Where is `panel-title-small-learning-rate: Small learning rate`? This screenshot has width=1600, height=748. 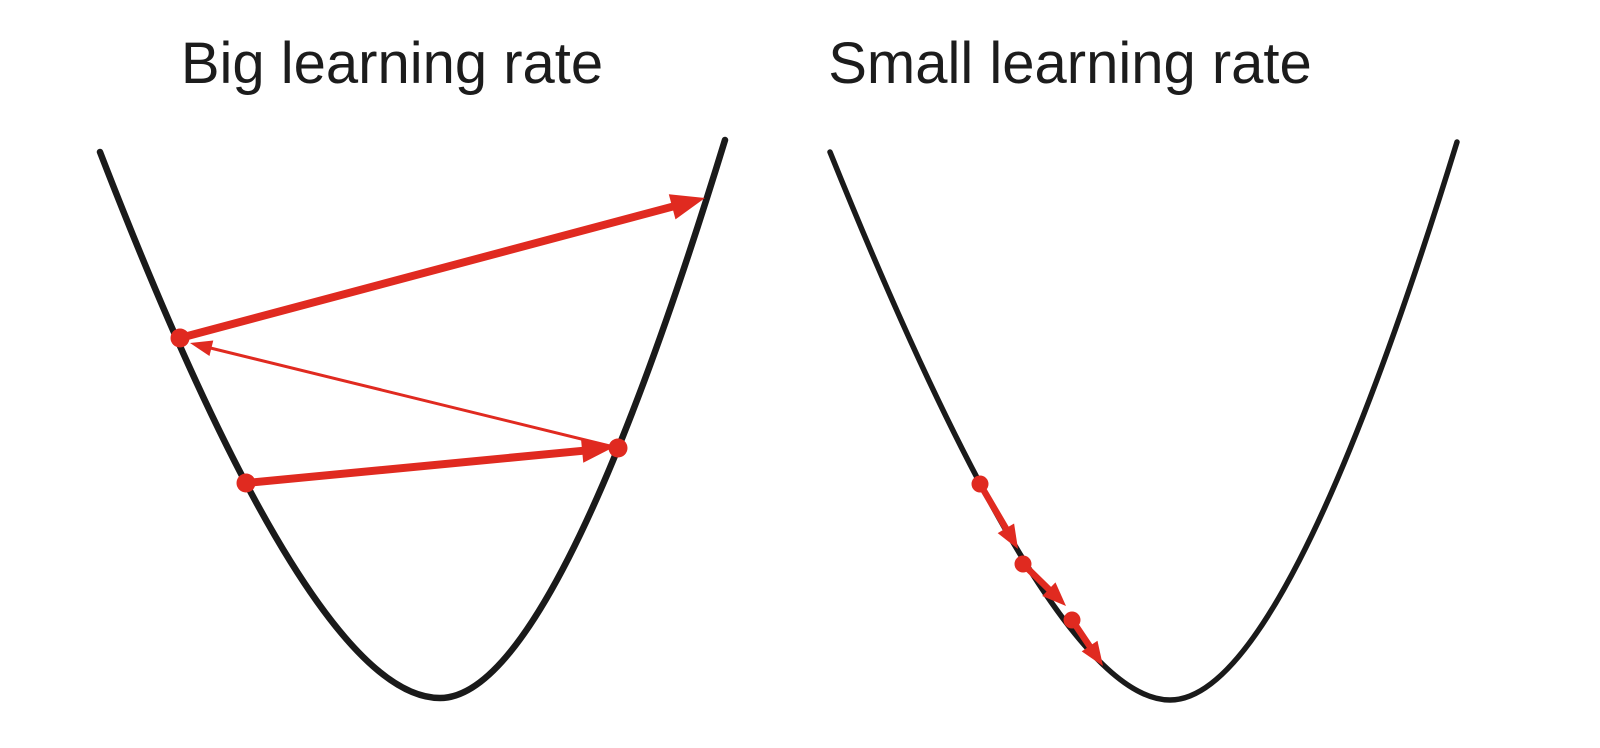 panel-title-small-learning-rate: Small learning rate is located at coordinates (1070, 63).